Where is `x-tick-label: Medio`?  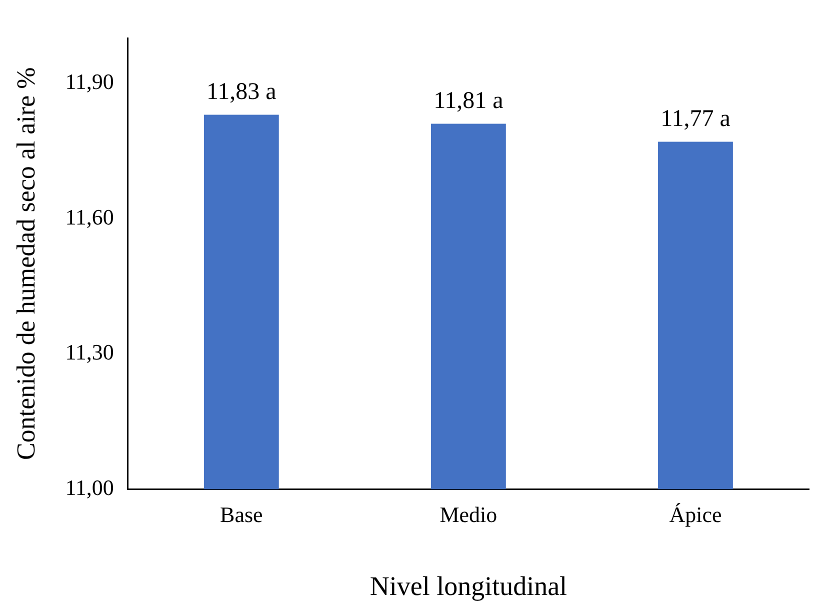 x-tick-label: Medio is located at coordinates (469, 515).